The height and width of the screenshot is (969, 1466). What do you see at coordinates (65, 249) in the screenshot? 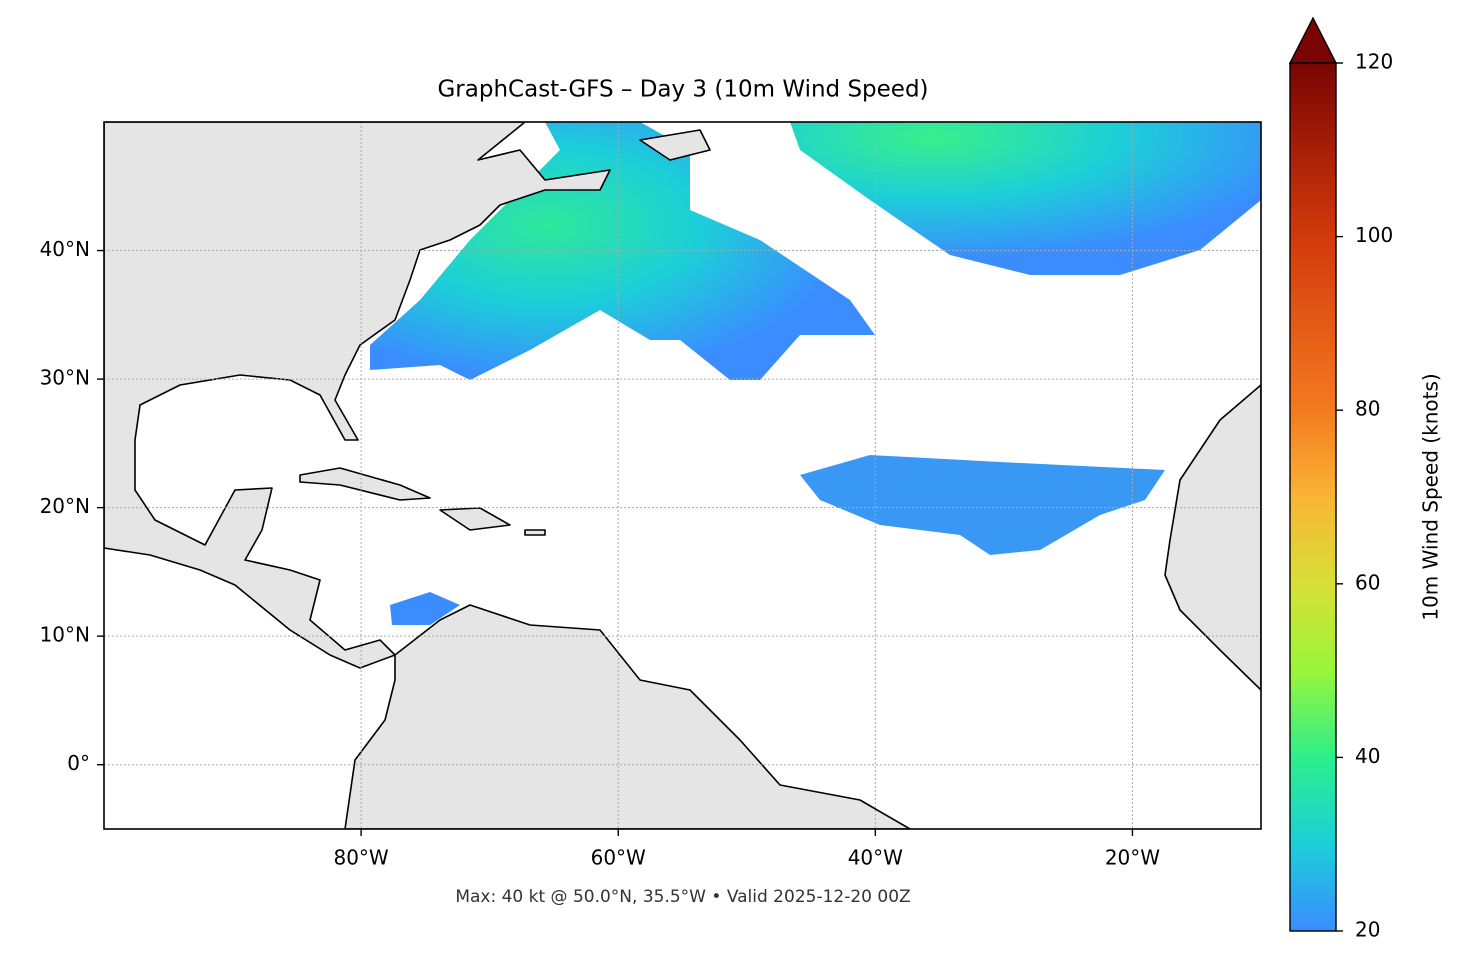
I see `y-tick-label: 40°N` at bounding box center [65, 249].